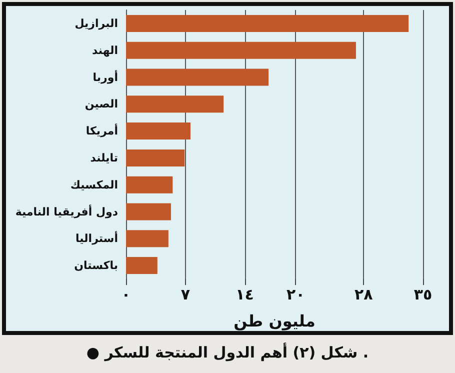 Image resolution: width=455 pixels, height=373 pixels. What do you see at coordinates (363, 295) in the screenshot?
I see `x-tick-label: ٢٨` at bounding box center [363, 295].